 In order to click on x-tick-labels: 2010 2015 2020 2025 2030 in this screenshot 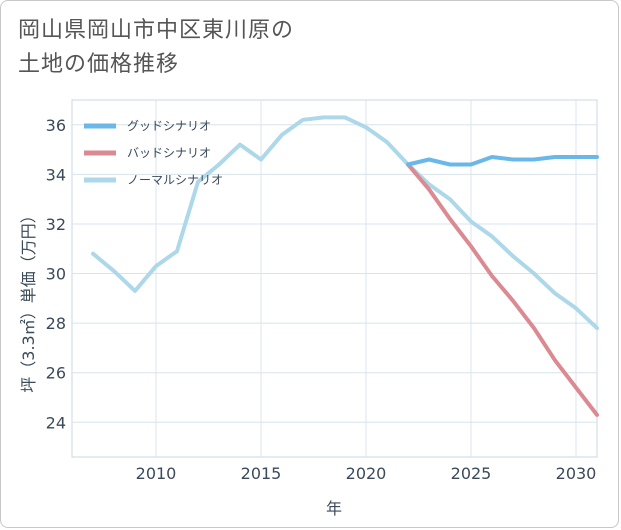, I will do `click(366, 473)`.